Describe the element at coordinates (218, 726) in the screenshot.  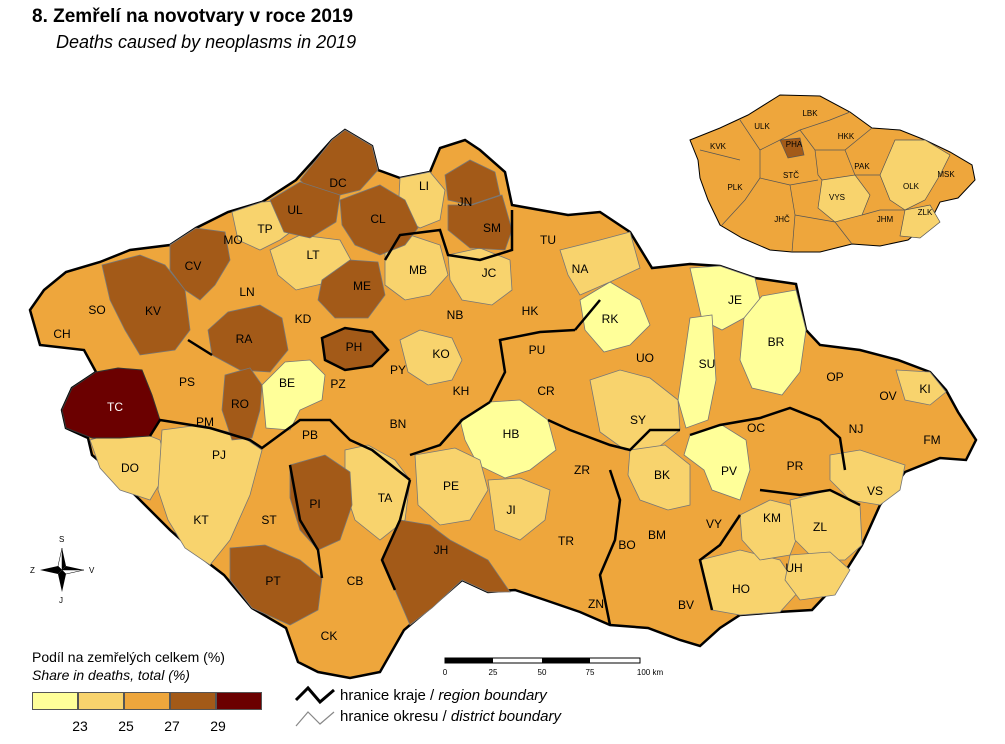
I see `legend-tick: 29` at that location.